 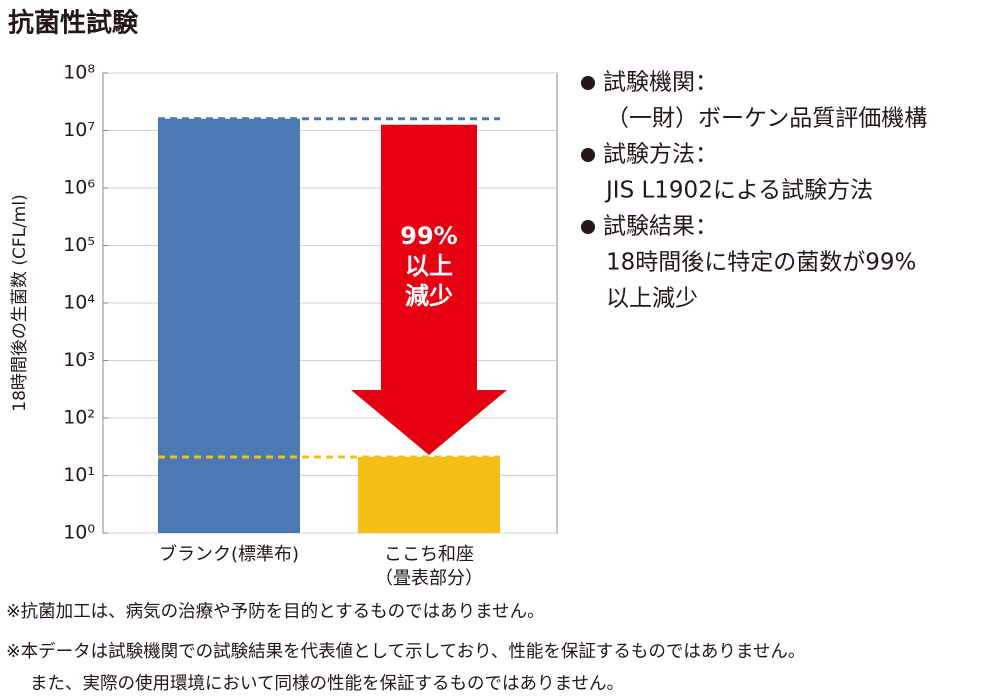 I want to click on note-value: JIS L1902による試験方法, so click(x=738, y=191).